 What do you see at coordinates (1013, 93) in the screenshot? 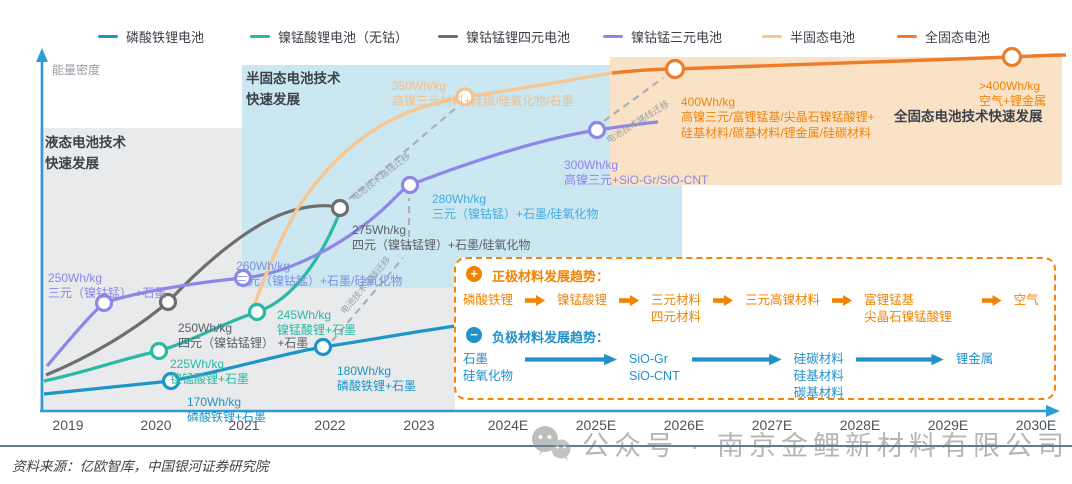
I see `label-solid-400plus: >400Wh/kg 空气+锂金属` at bounding box center [1013, 93].